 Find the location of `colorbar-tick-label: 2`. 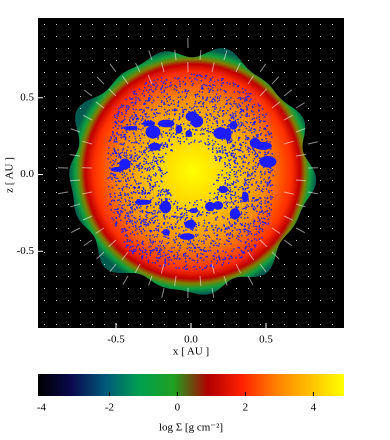

colorbar-tick-label: 2 is located at coordinates (246, 408).